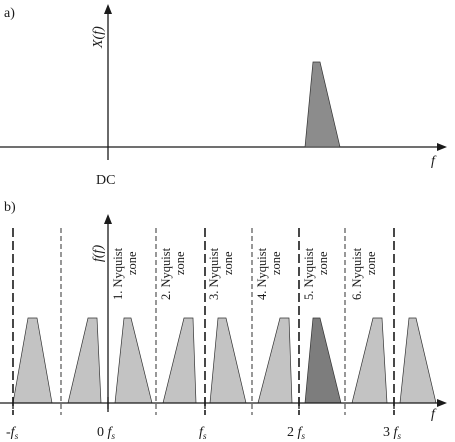 Image resolution: width=455 pixels, height=442 pixels. I want to click on zone-label-6: 6. Nyquist, so click(357, 273).